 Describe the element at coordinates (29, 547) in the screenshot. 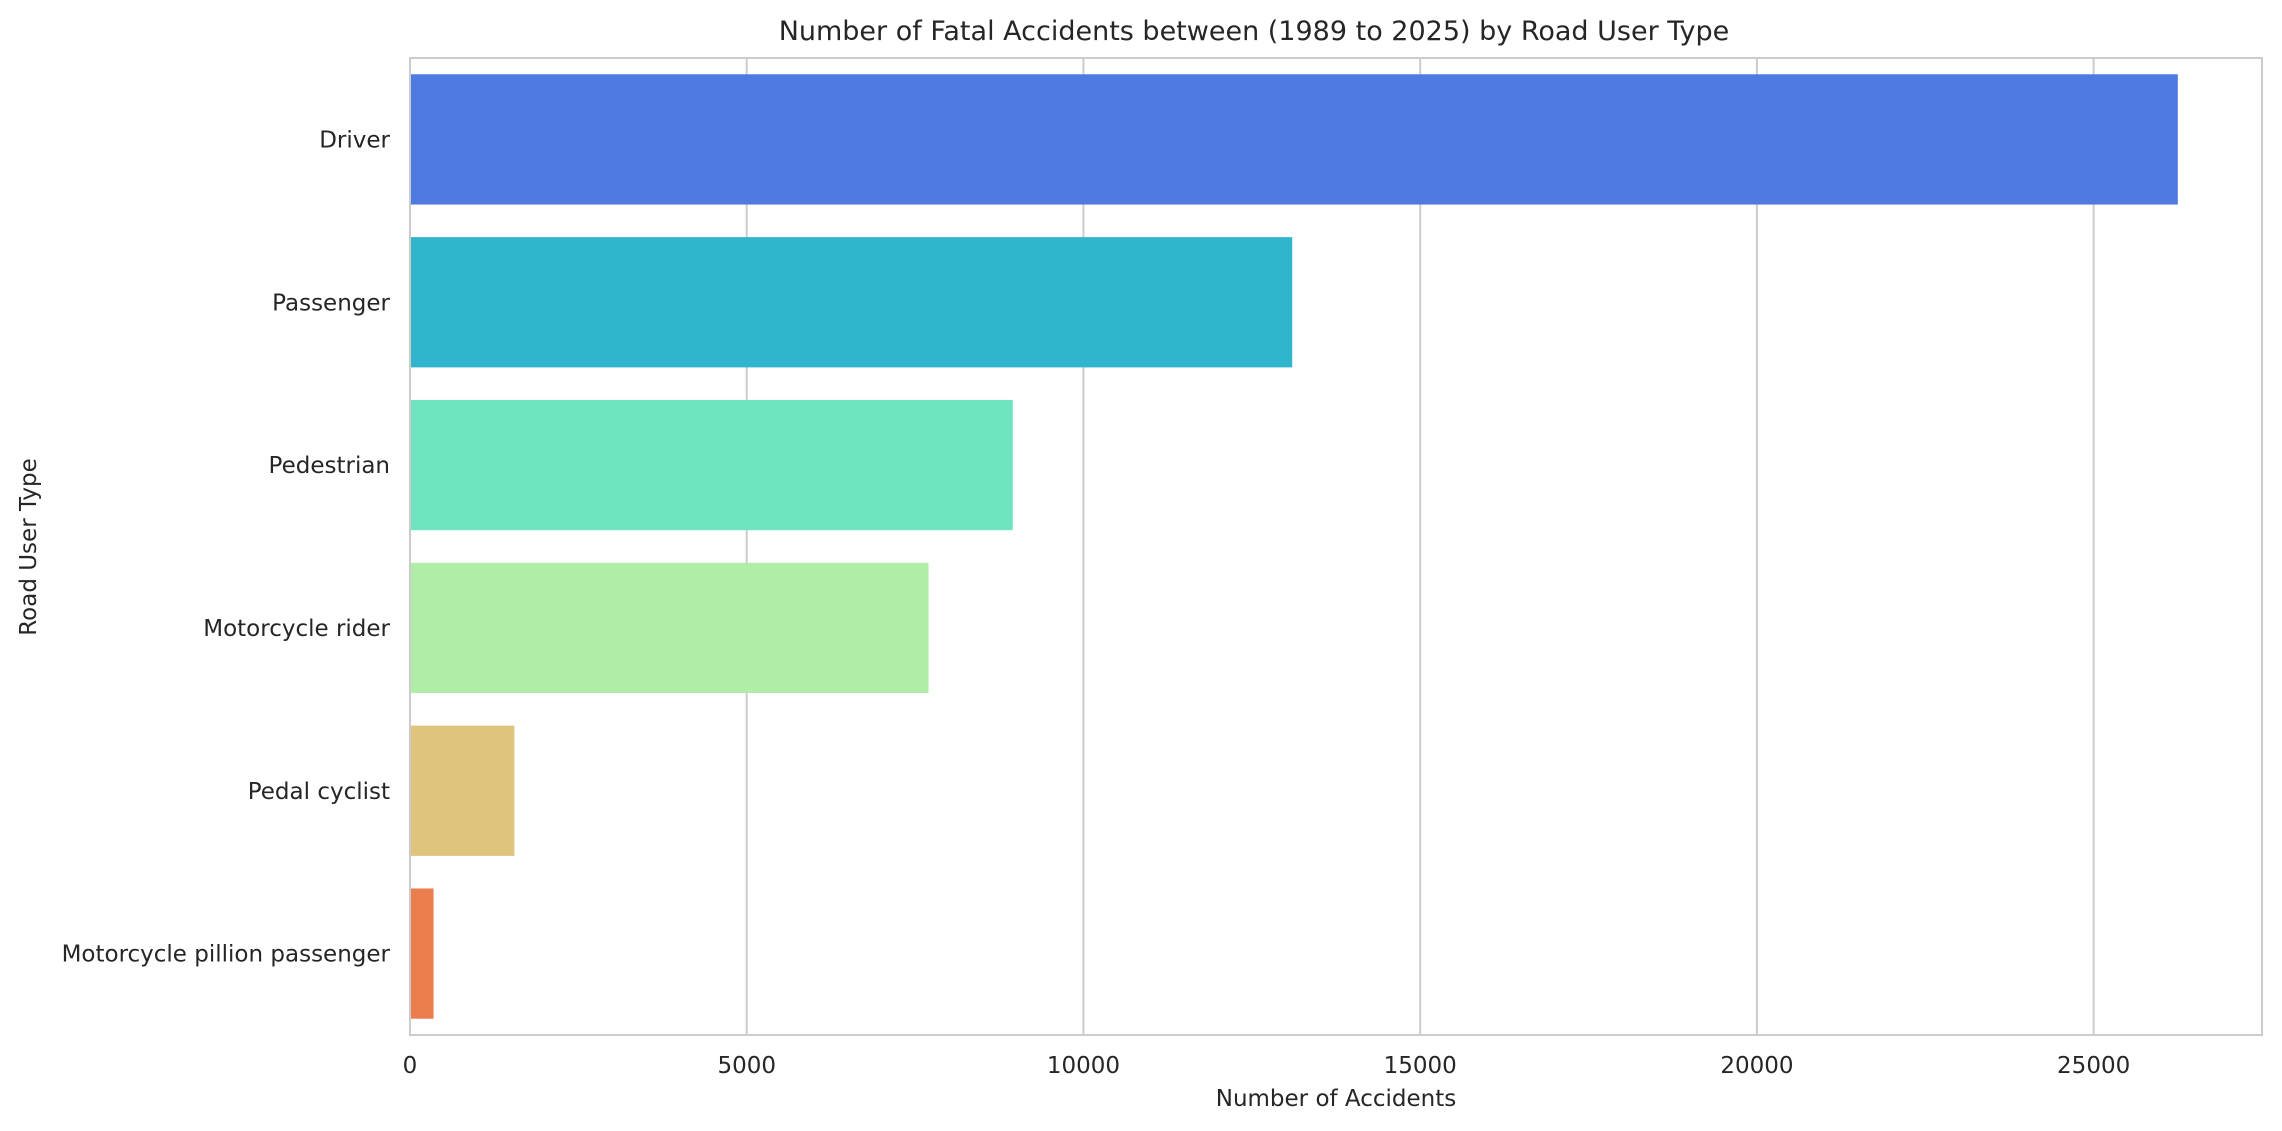

I see `y-axis-label: Road User Type` at that location.